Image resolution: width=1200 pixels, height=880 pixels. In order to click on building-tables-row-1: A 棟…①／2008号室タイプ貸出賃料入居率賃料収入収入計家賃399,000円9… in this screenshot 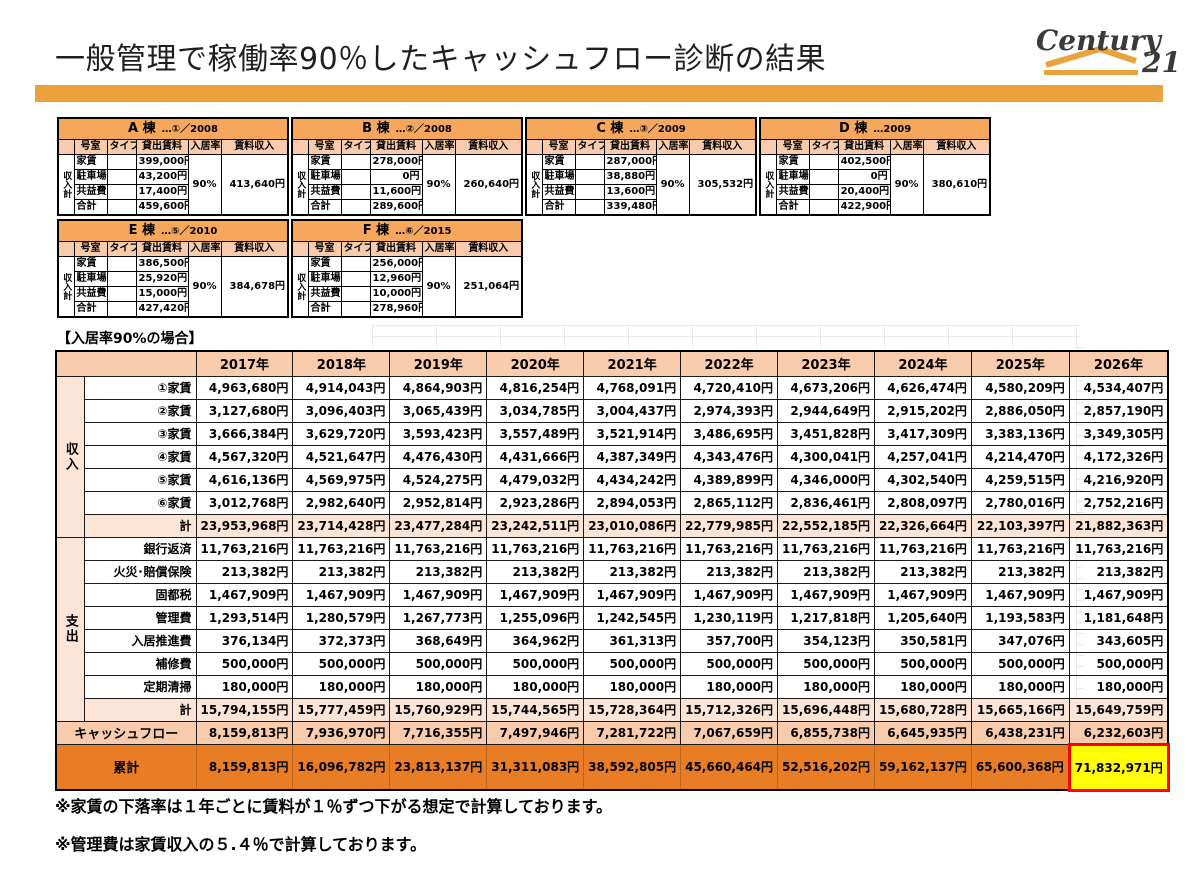, I will do `click(525, 166)`.